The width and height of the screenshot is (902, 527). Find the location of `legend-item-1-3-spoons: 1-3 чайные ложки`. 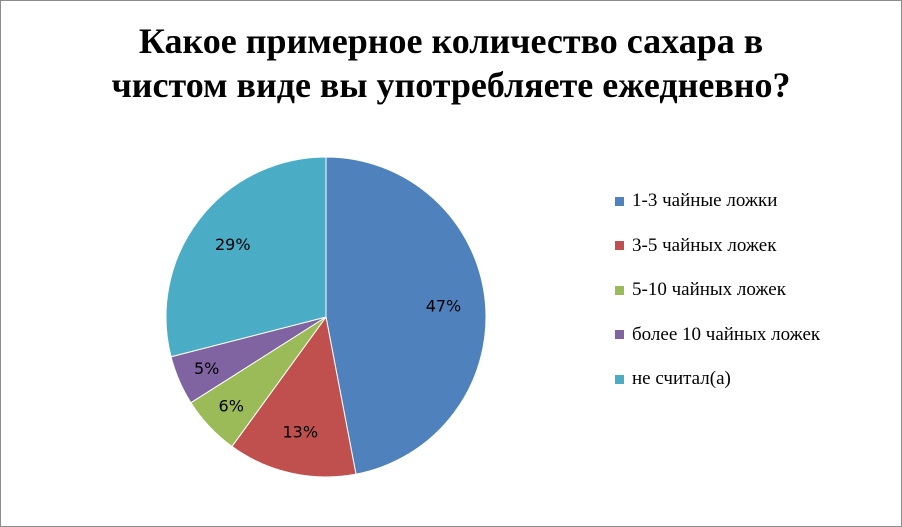

legend-item-1-3-spoons: 1-3 чайные ложки is located at coordinates (717, 201).